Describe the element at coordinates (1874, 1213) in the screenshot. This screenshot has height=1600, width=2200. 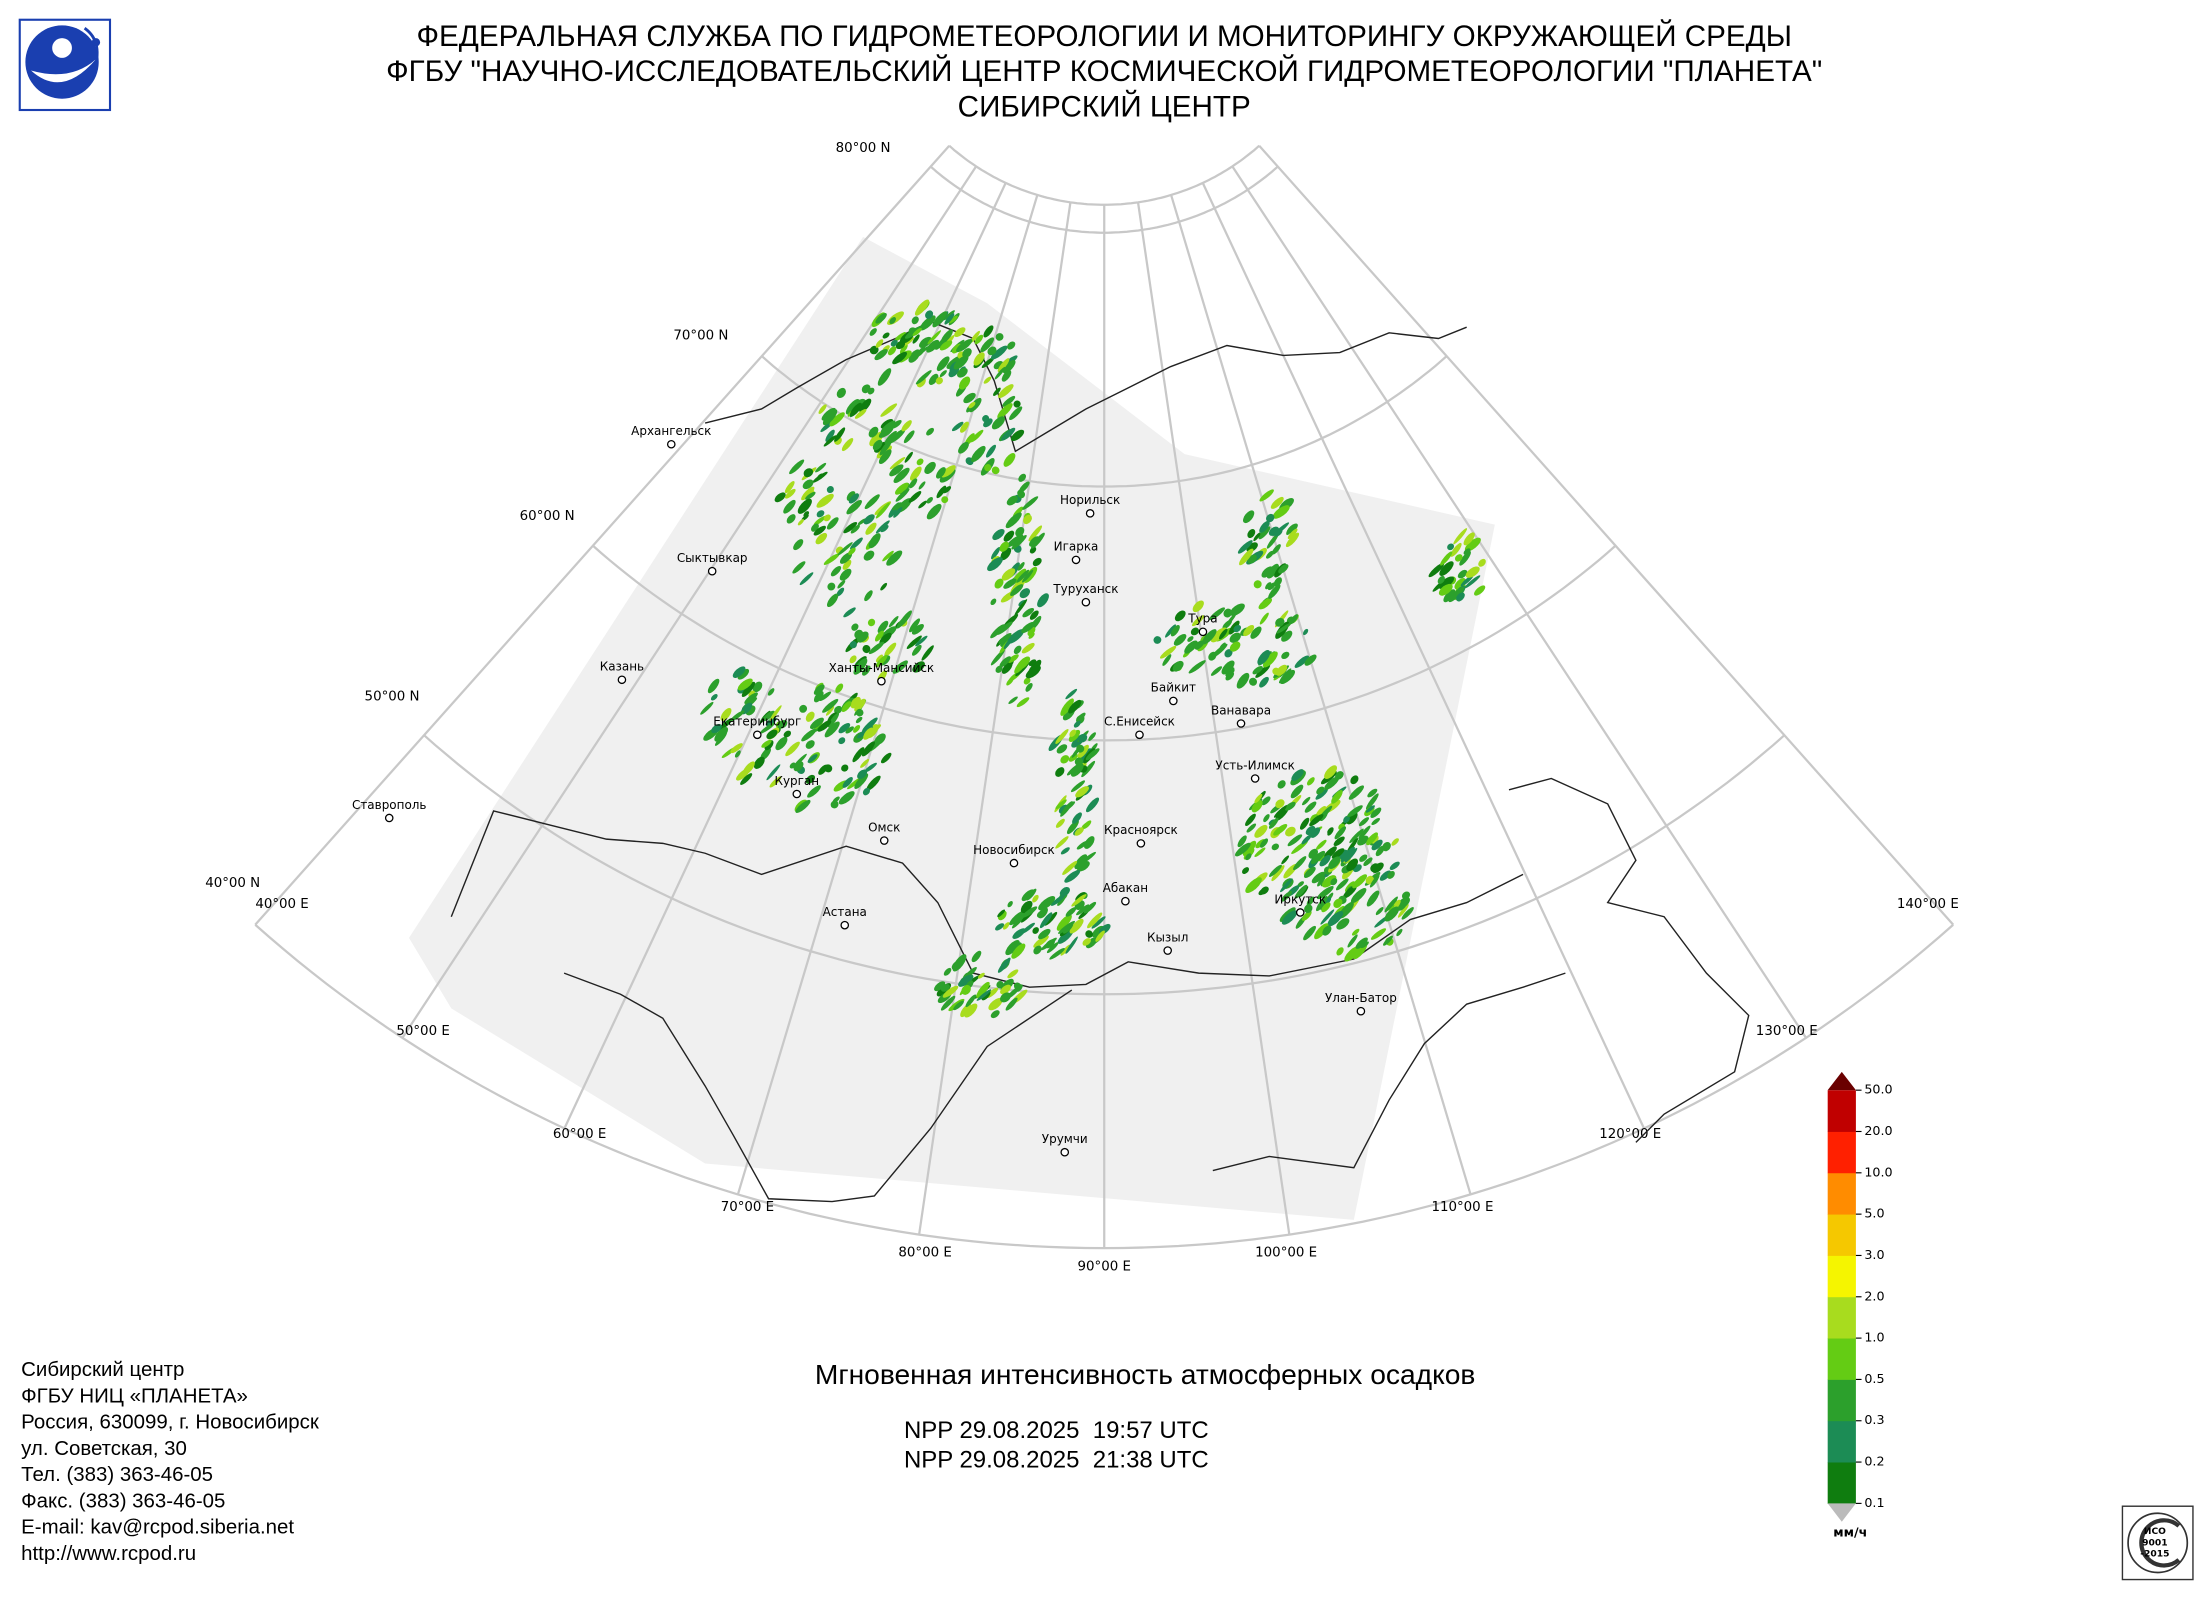
I see `colorbar-label: 5.0` at that location.